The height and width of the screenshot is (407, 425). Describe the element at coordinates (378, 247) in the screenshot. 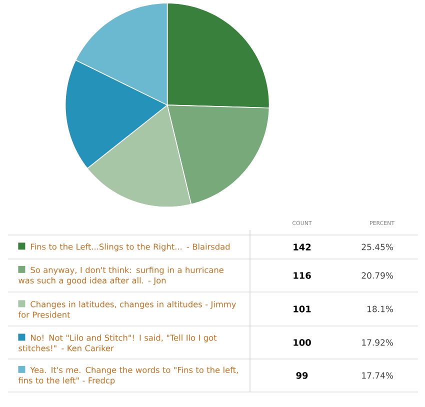

I see `data-label: 25.45%` at that location.